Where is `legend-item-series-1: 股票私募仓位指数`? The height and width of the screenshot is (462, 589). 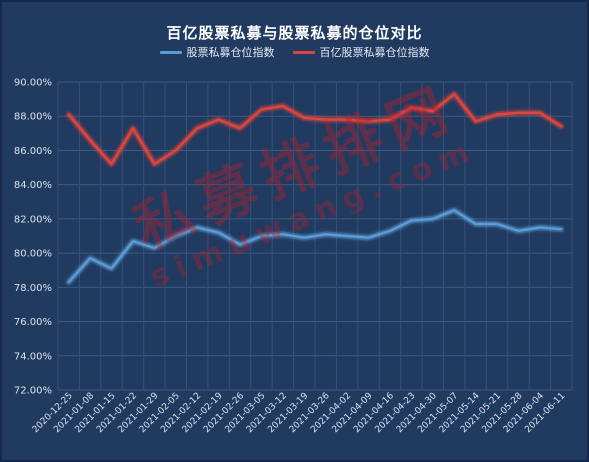 legend-item-series-1: 股票私募仓位指数 is located at coordinates (217, 52).